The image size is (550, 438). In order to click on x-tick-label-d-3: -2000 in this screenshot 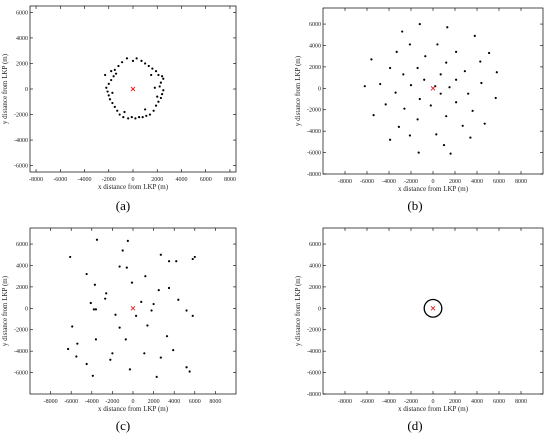, I will do `click(411, 402)`.